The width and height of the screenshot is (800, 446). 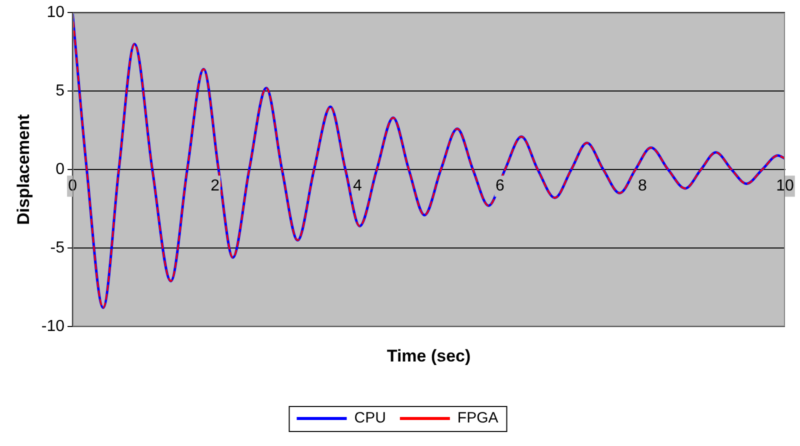 What do you see at coordinates (357, 186) in the screenshot?
I see `x-tick-label: 4` at bounding box center [357, 186].